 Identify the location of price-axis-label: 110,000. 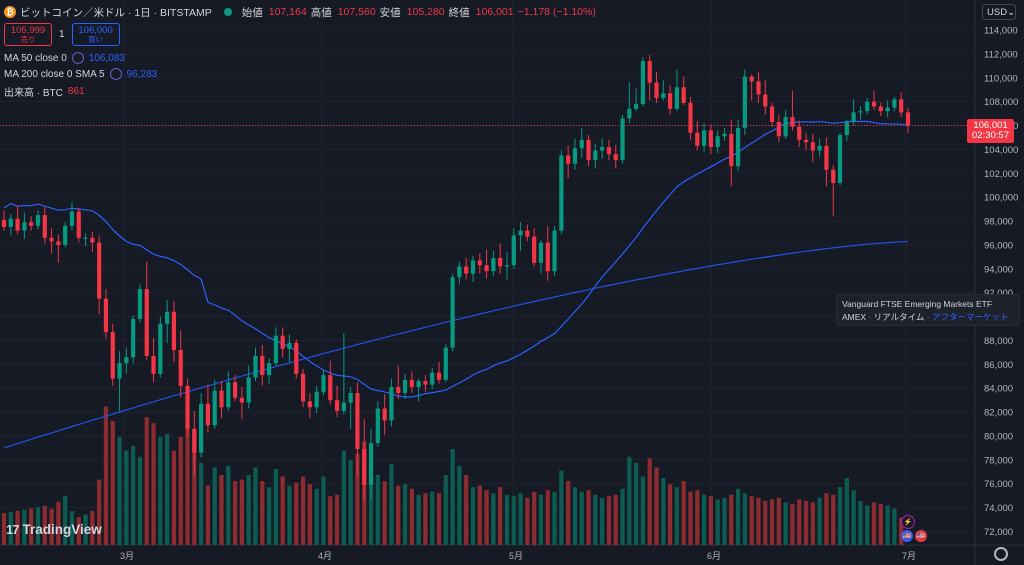
(1001, 78).